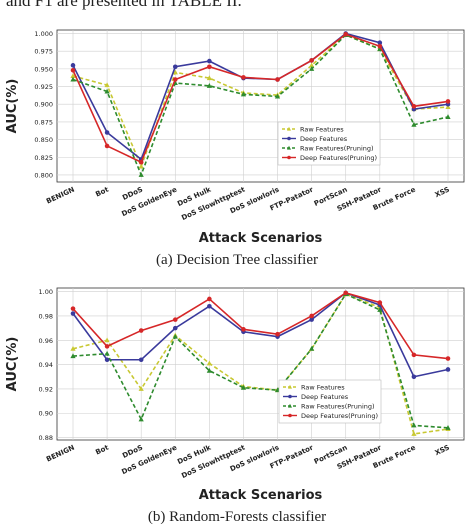 This screenshot has width=474, height=530. Describe the element at coordinates (237, 260) in the screenshot. I see `caption-decision-tree: (a) Decision Tree classifier` at that location.